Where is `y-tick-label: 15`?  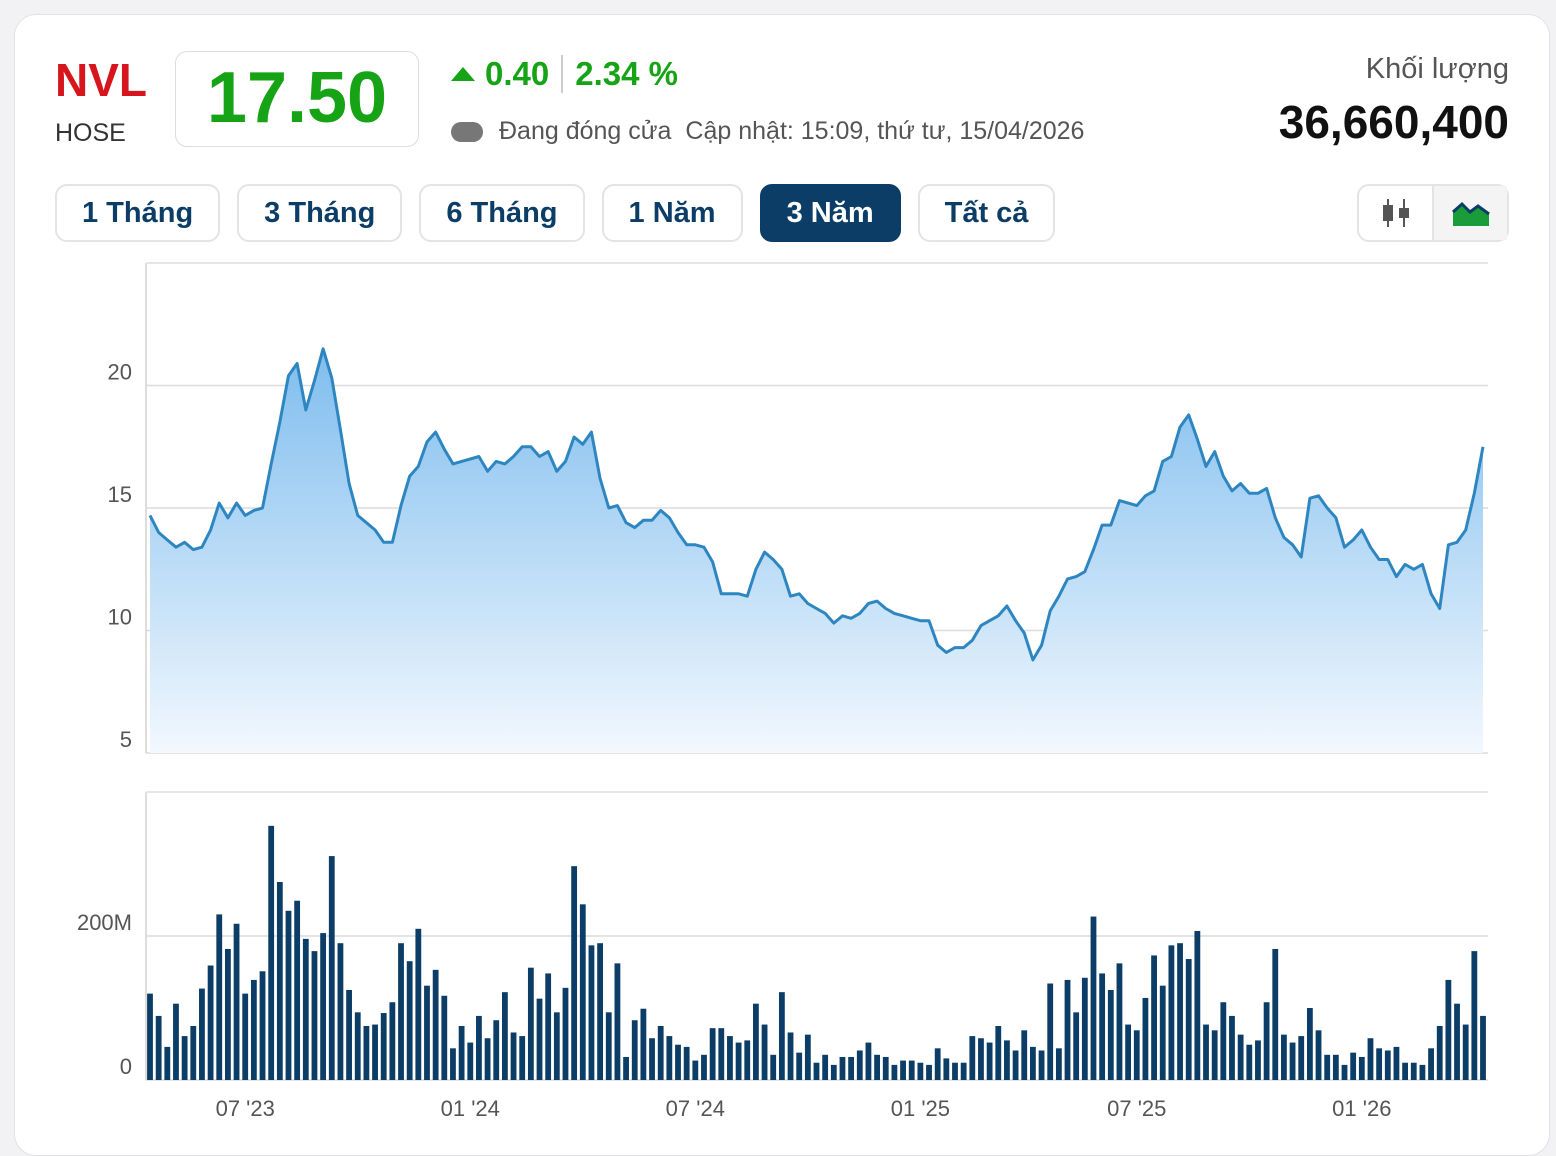 y-tick-label: 15 is located at coordinates (120, 494).